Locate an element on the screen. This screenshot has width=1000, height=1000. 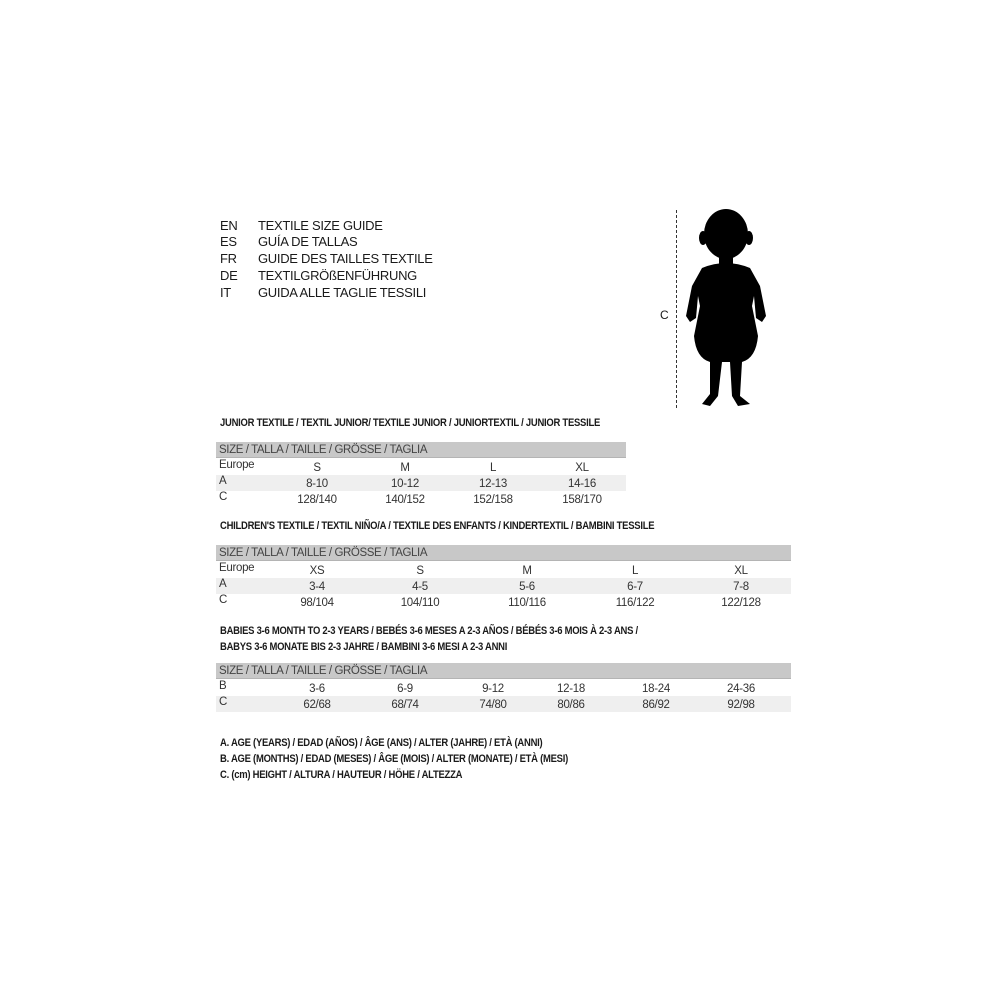
table-cell: 3-6 is located at coordinates (317, 689).